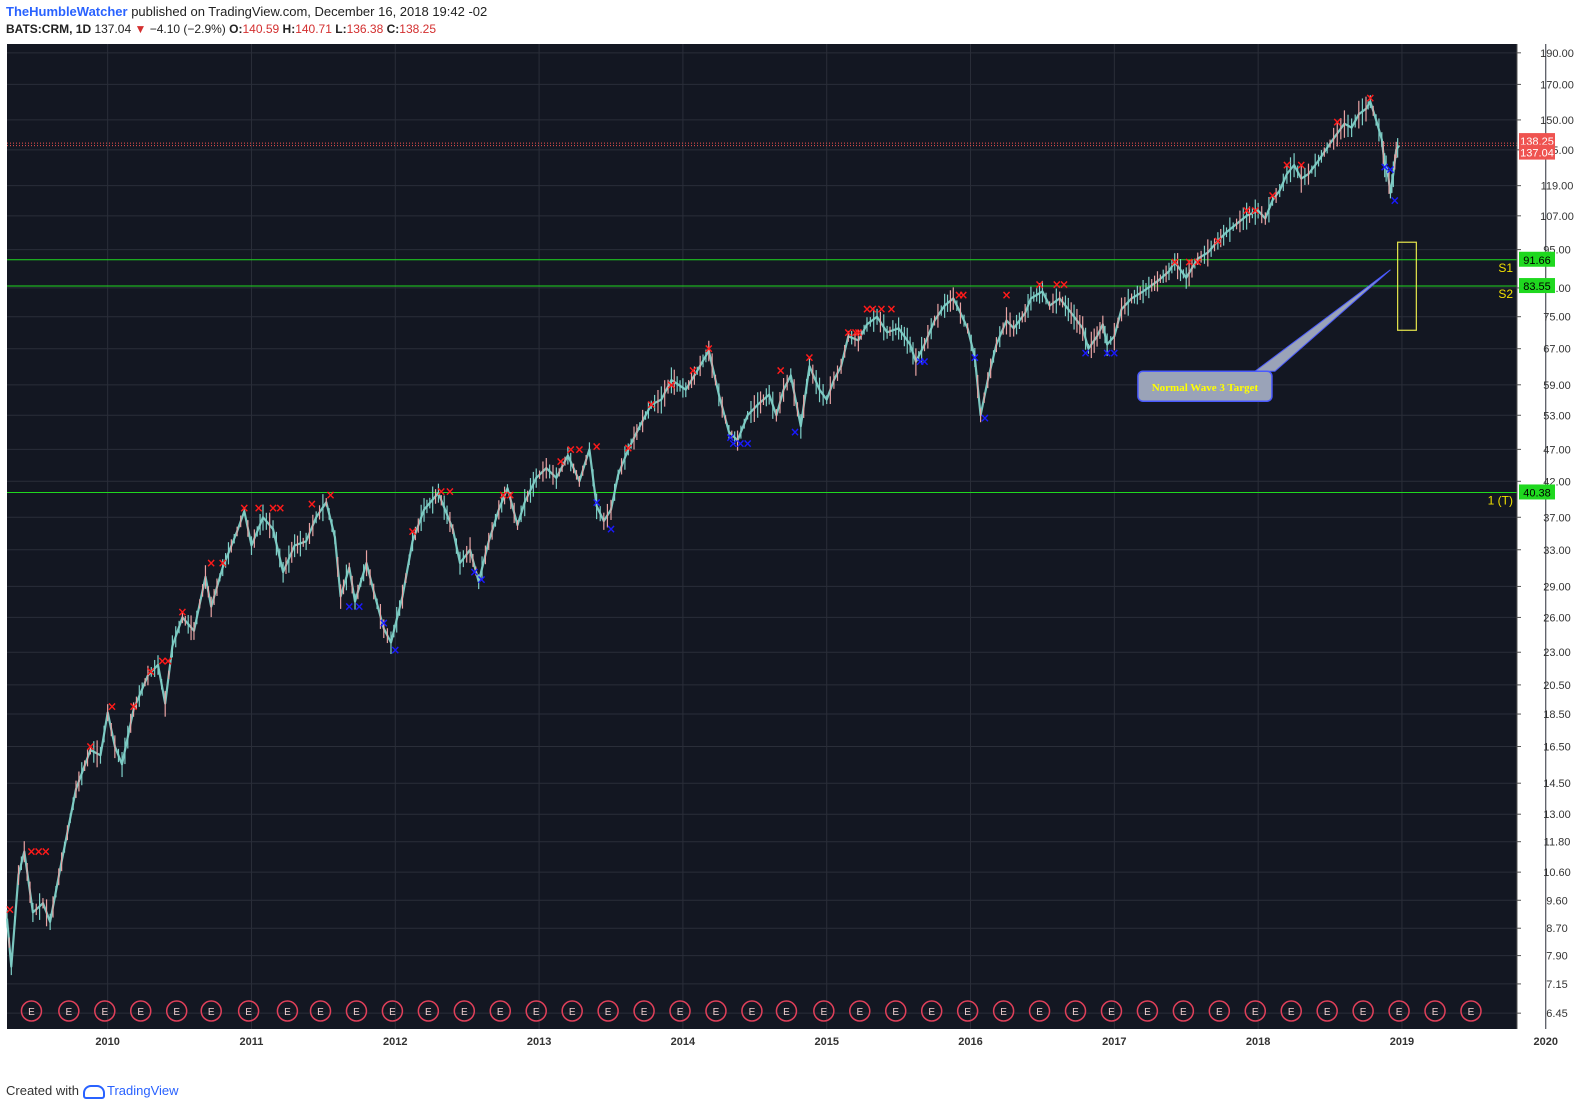  What do you see at coordinates (1537, 154) in the screenshot?
I see `last-price-tag-text: 137.04` at bounding box center [1537, 154].